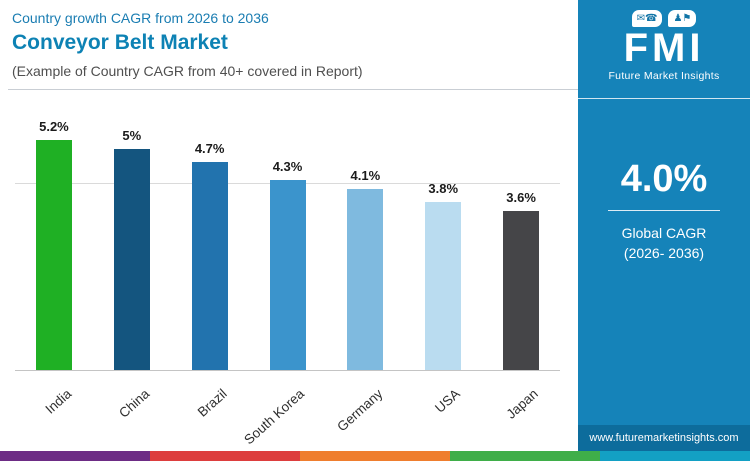  I want to click on bar-value-label: 3.8%, so click(443, 188).